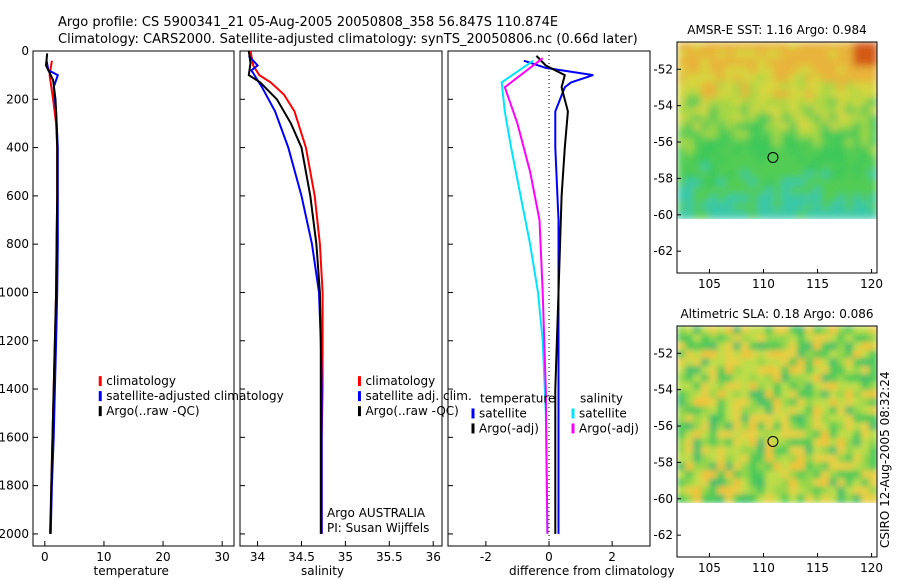 Image resolution: width=900 pixels, height=580 pixels. I want to click on series-line, so click(286, 292).